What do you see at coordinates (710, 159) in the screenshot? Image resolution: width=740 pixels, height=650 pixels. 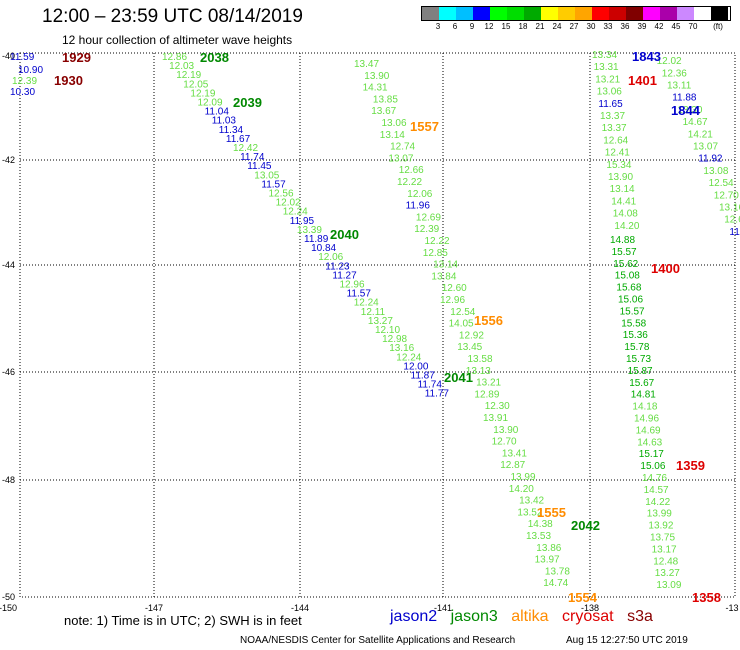 I see `swh-value: 11.92` at bounding box center [710, 159].